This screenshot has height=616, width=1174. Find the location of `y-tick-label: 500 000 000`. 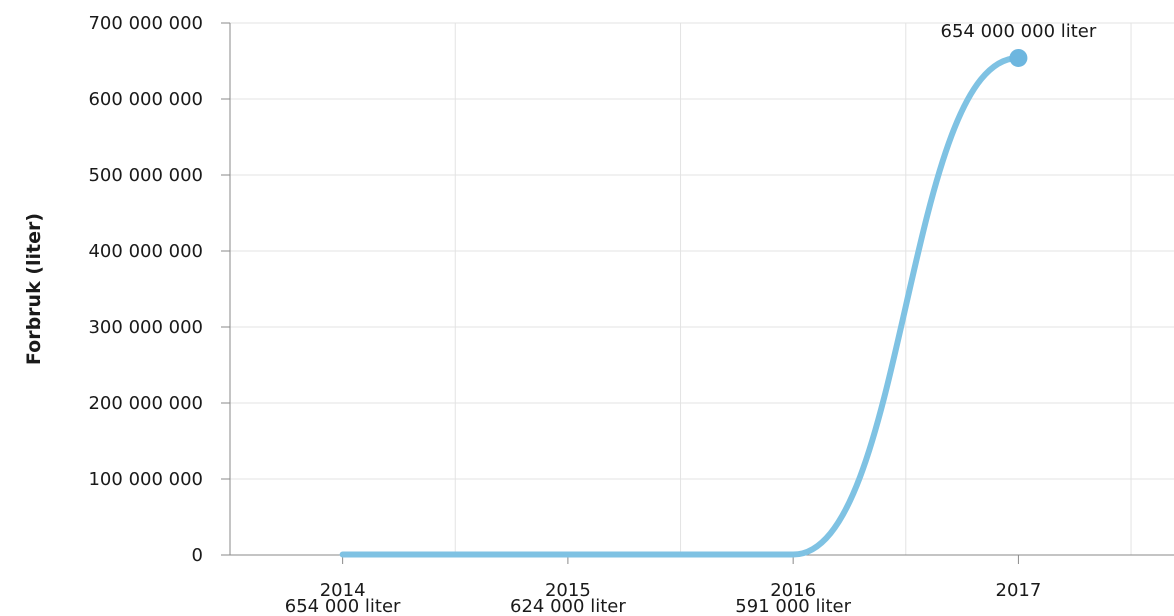

y-tick-label: 500 000 000 is located at coordinates (145, 175).